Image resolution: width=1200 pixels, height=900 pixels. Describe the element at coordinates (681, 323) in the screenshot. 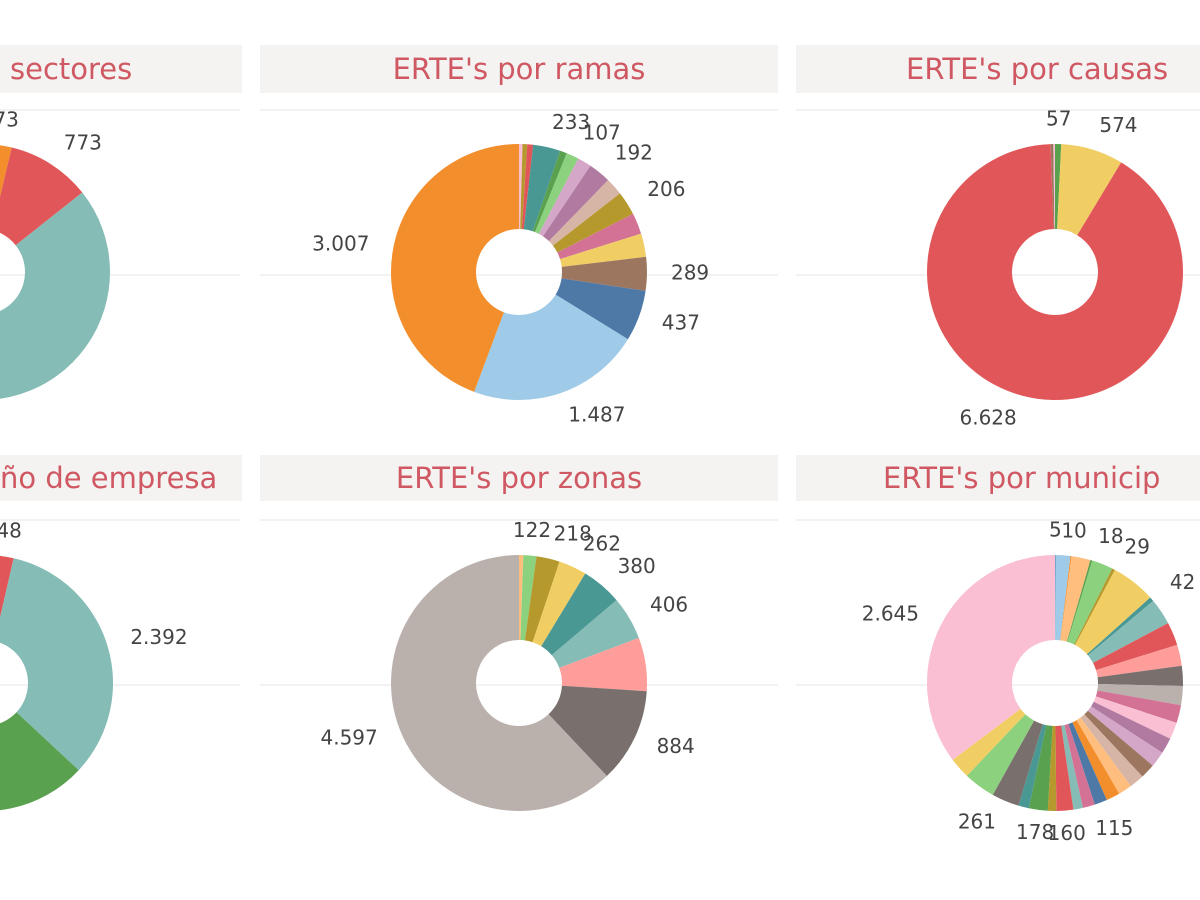

I see `data-label: 437` at that location.